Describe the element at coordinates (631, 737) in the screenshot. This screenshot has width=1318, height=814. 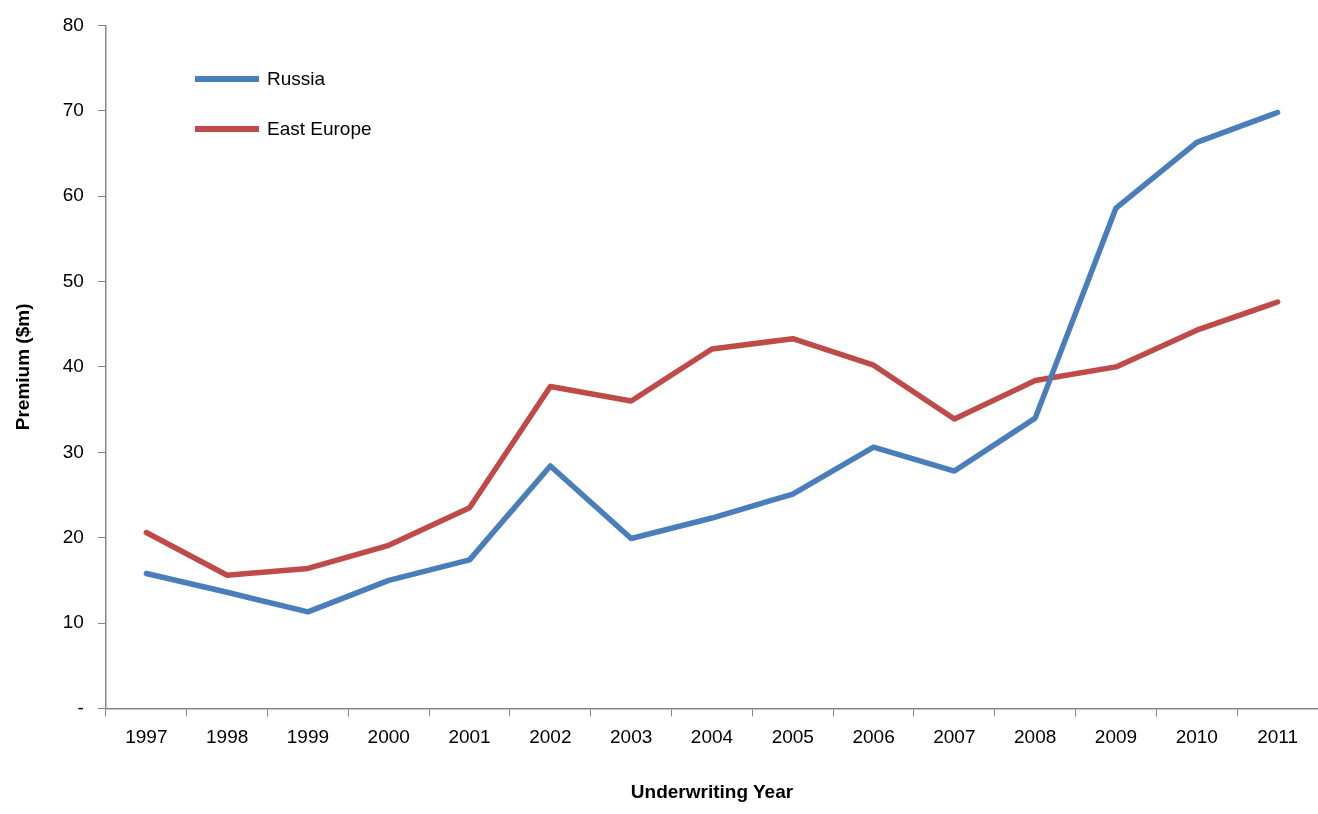
I see `x-tick-label: 2003` at that location.